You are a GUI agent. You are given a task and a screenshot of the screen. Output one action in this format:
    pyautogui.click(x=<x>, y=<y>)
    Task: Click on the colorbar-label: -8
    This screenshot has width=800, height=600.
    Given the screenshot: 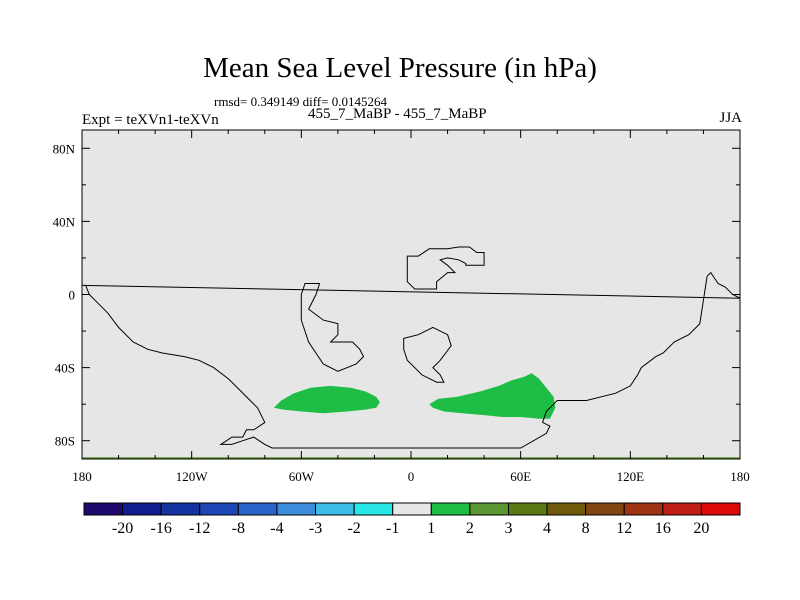 What is the action you would take?
    pyautogui.click(x=238, y=528)
    